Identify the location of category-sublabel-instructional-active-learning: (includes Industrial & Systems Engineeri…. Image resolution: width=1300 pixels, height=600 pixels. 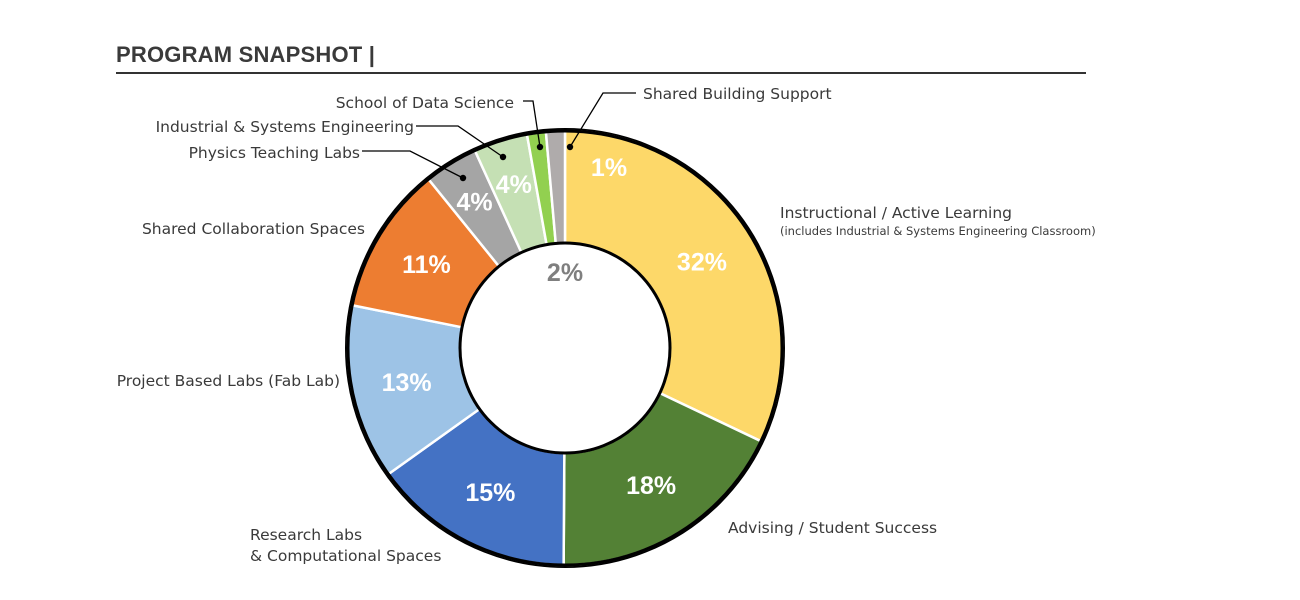
(938, 231).